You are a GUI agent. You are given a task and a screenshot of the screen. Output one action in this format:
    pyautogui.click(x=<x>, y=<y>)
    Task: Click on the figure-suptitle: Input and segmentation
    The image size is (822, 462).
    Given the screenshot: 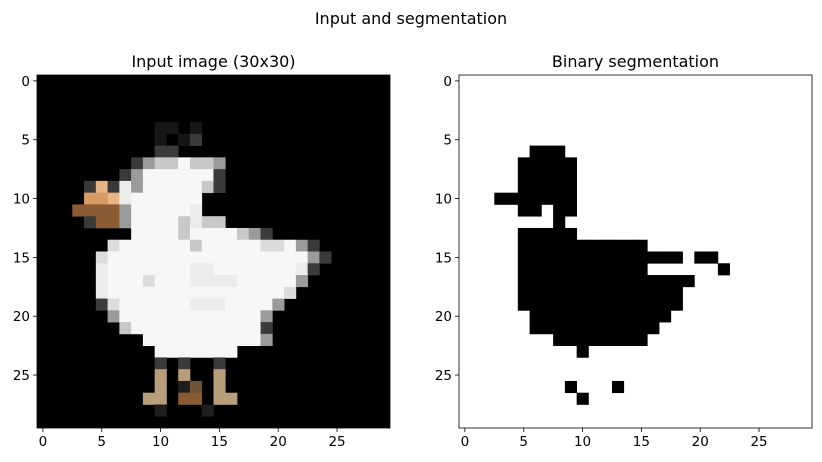 What is the action you would take?
    pyautogui.click(x=411, y=18)
    